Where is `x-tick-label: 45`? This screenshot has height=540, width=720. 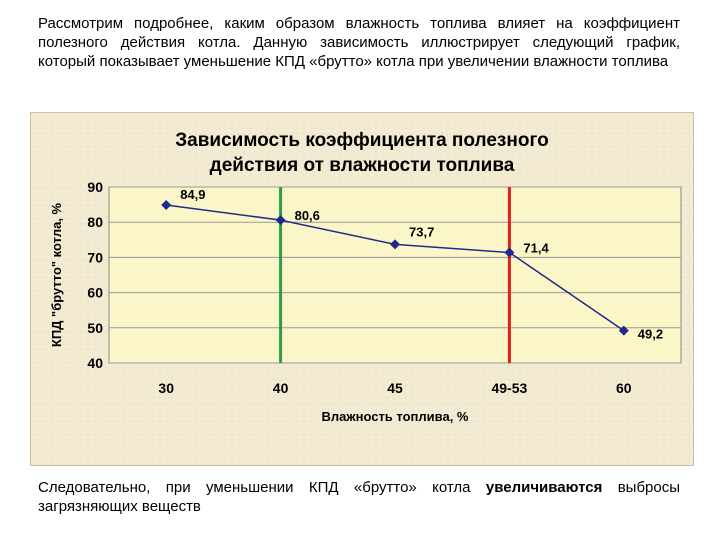
x-tick-label: 45 is located at coordinates (395, 388).